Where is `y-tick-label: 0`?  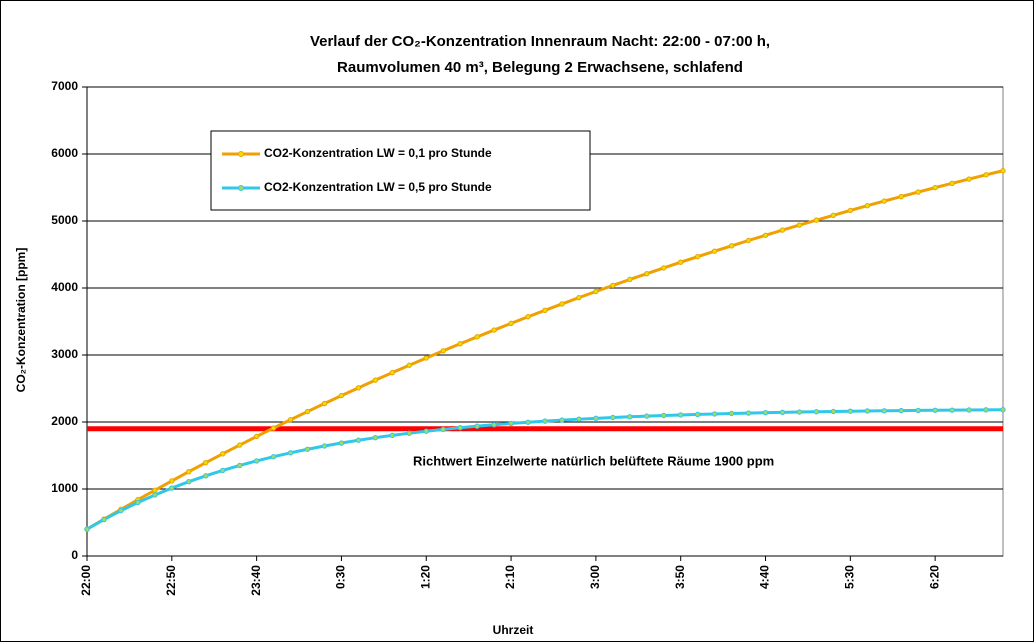
y-tick-label: 0 is located at coordinates (74, 555).